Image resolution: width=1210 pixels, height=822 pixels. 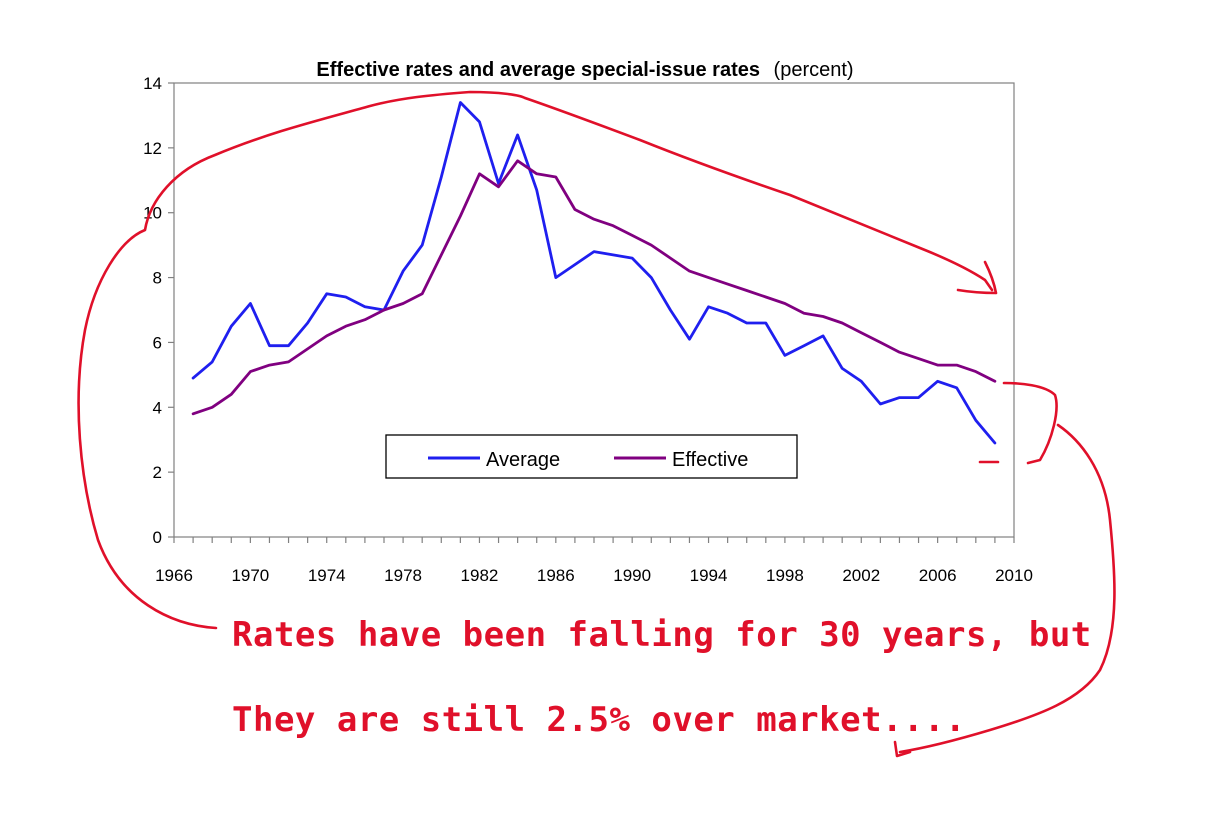 What do you see at coordinates (632, 575) in the screenshot?
I see `x-tick-label: 1990` at bounding box center [632, 575].